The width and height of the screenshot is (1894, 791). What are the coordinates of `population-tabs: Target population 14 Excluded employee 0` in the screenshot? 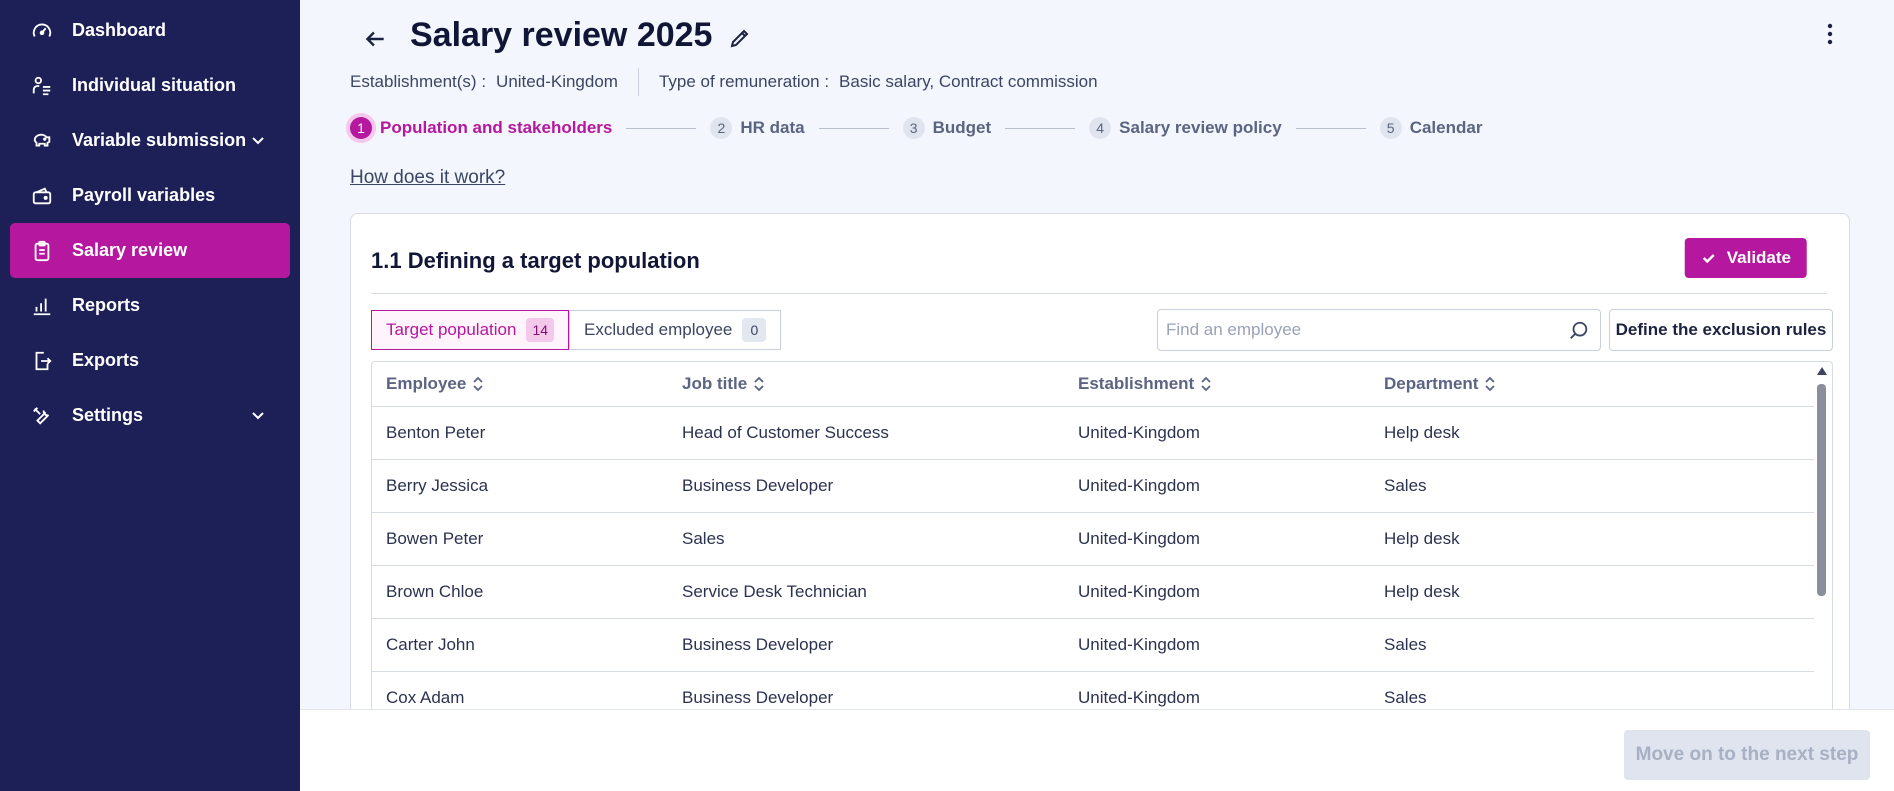 It's located at (576, 330).